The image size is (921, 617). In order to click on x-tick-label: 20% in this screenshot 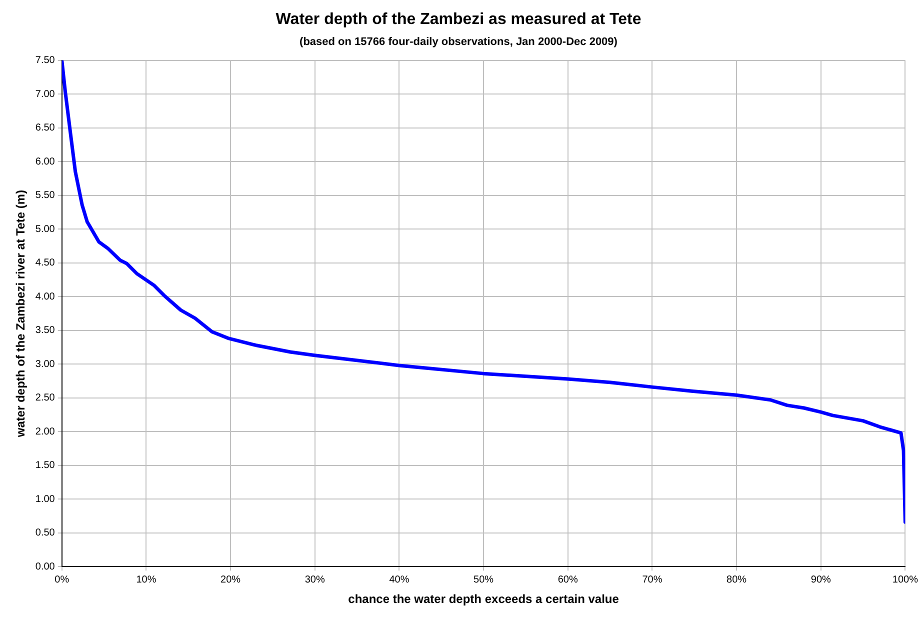, I will do `click(230, 580)`.